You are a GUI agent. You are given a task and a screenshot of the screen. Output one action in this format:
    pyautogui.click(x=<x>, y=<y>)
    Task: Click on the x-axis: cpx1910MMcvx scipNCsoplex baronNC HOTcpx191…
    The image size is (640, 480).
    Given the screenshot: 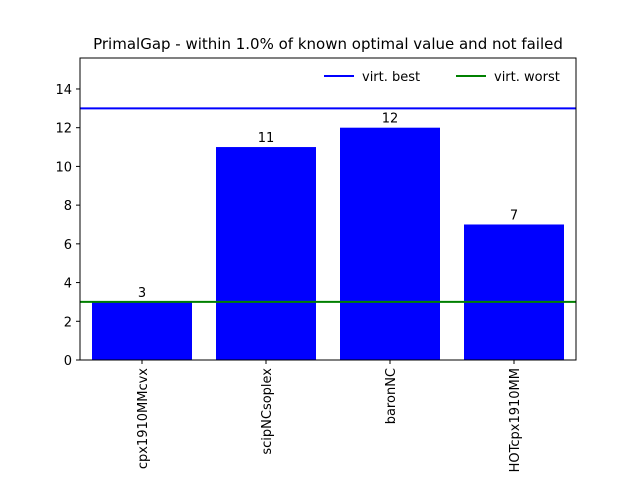 What is the action you would take?
    pyautogui.click(x=329, y=416)
    